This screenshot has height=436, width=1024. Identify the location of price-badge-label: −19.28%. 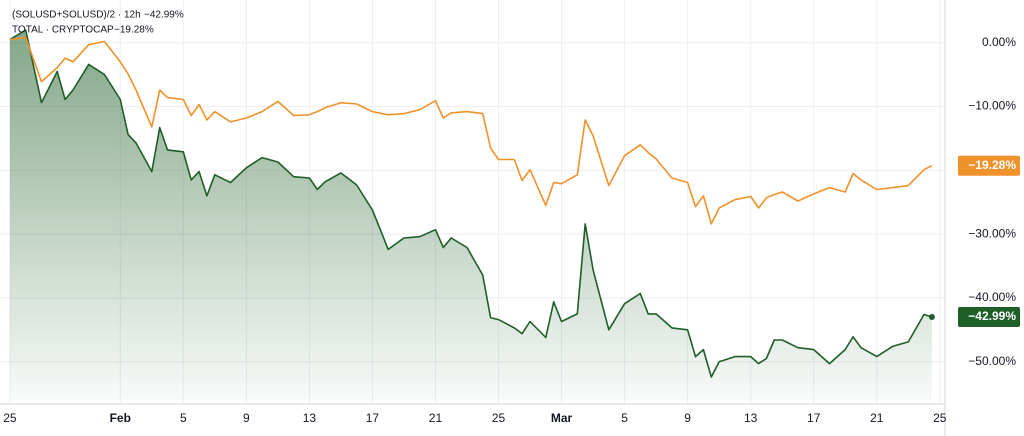
(992, 165).